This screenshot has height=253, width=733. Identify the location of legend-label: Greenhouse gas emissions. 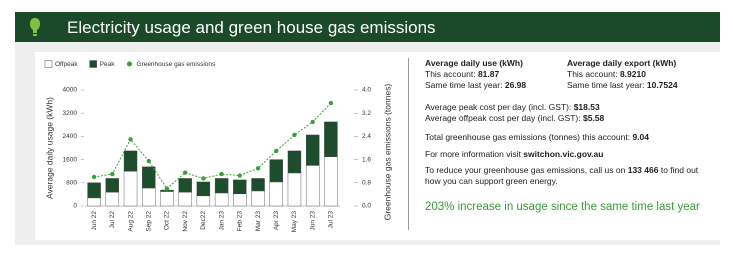
(176, 64).